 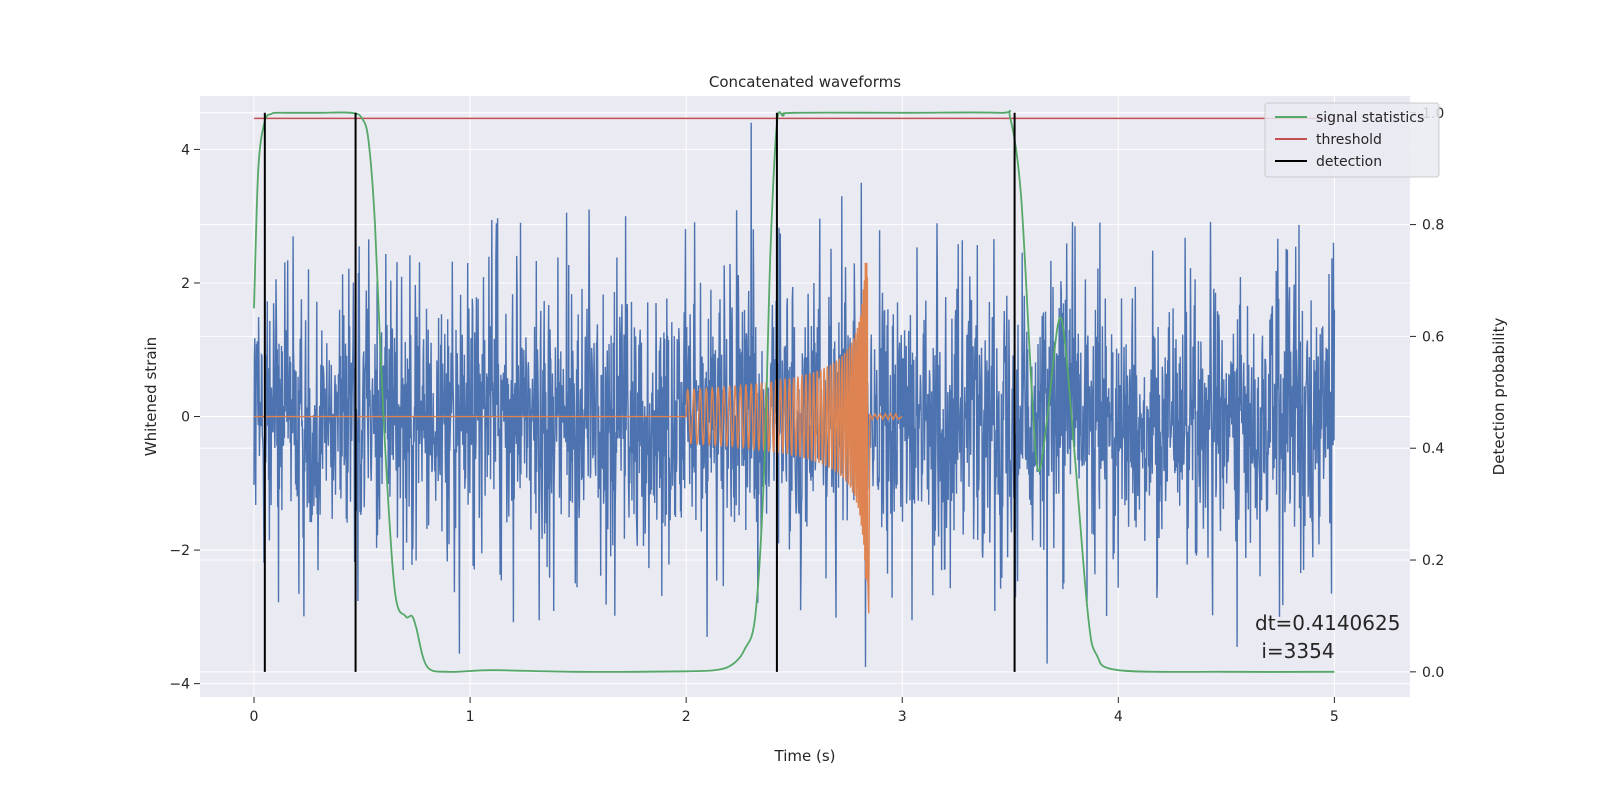 I want to click on y-tick-label: 0, so click(x=185, y=418).